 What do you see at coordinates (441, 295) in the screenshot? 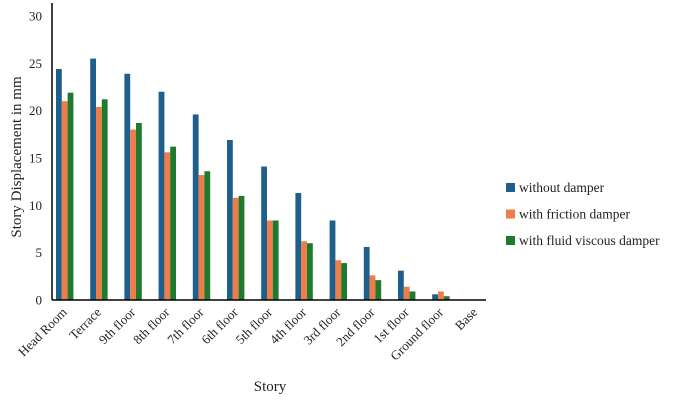
I see `bar-with-friction-damper-ground-floor` at bounding box center [441, 295].